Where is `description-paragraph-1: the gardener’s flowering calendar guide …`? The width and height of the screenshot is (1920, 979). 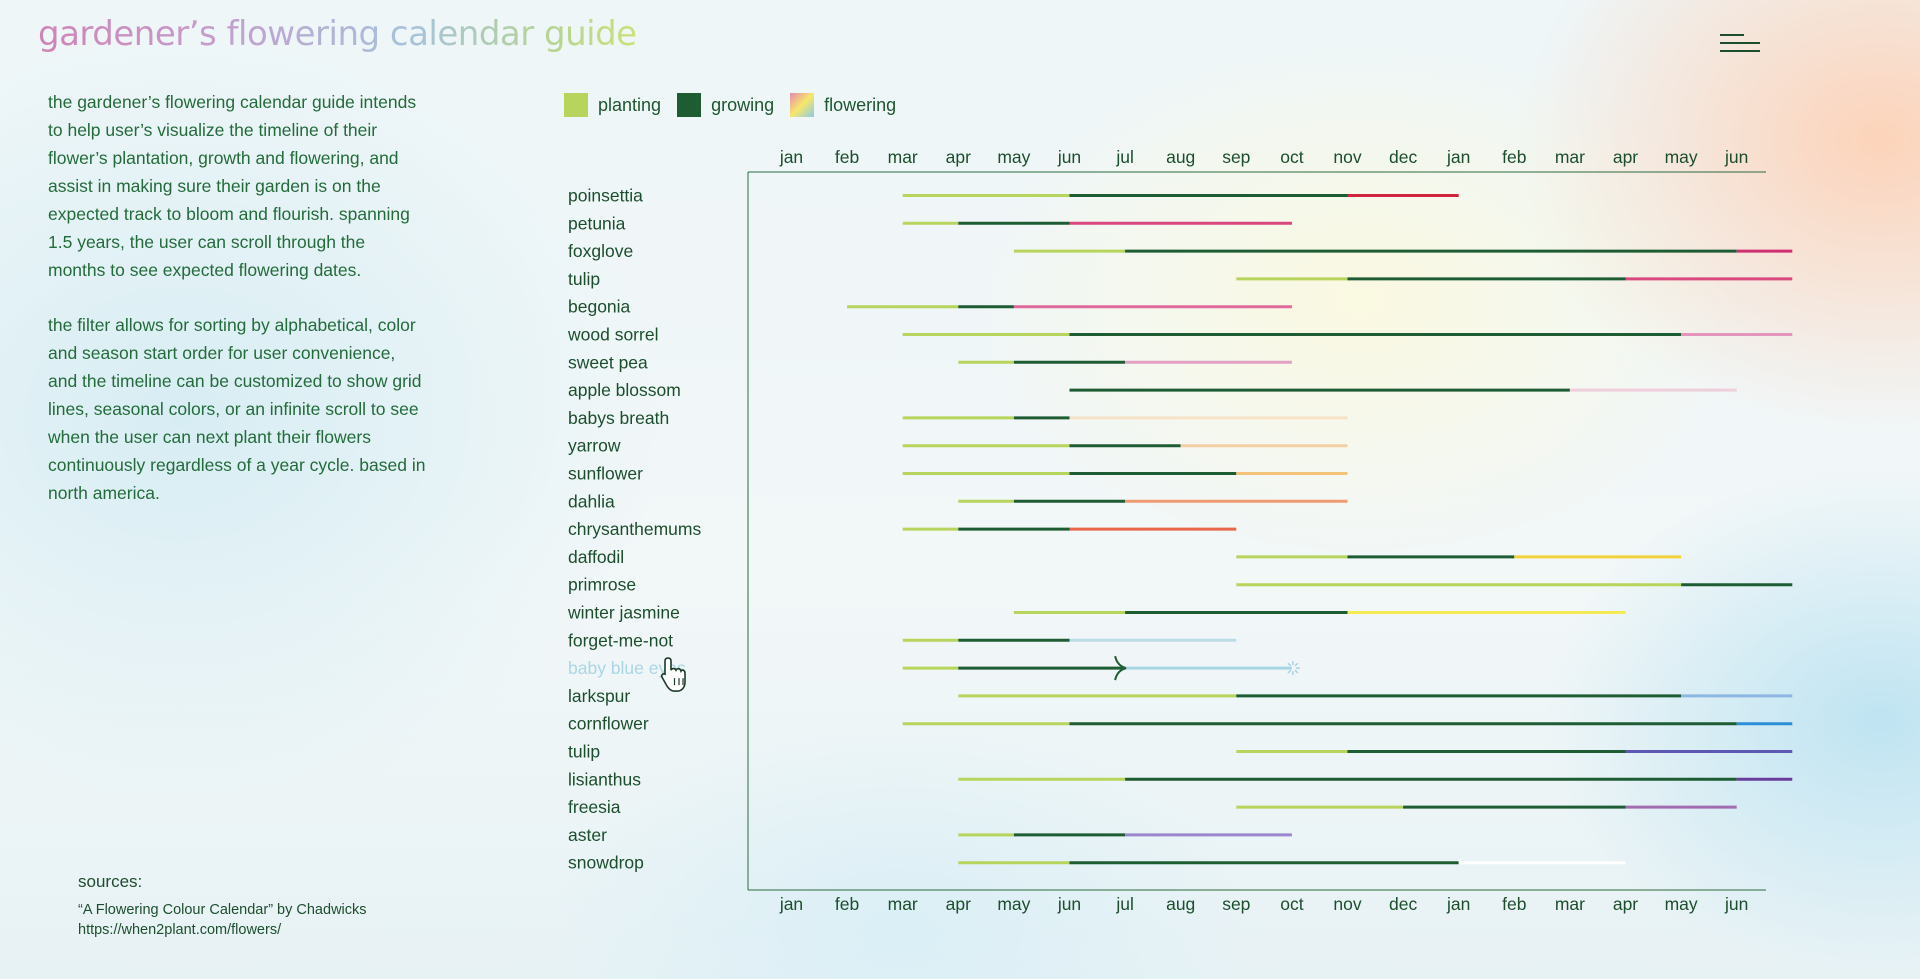 description-paragraph-1: the gardener’s flowering calendar guide … is located at coordinates (232, 186).